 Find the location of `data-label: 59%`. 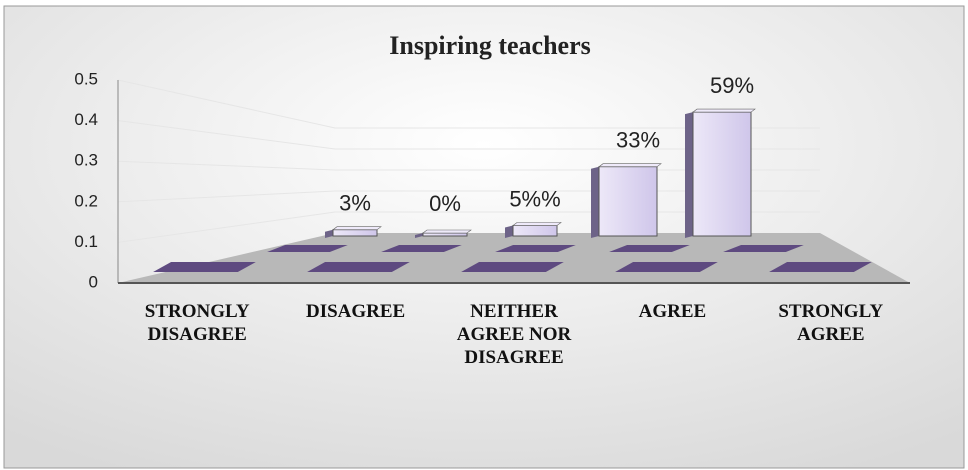

data-label: 59% is located at coordinates (732, 85).